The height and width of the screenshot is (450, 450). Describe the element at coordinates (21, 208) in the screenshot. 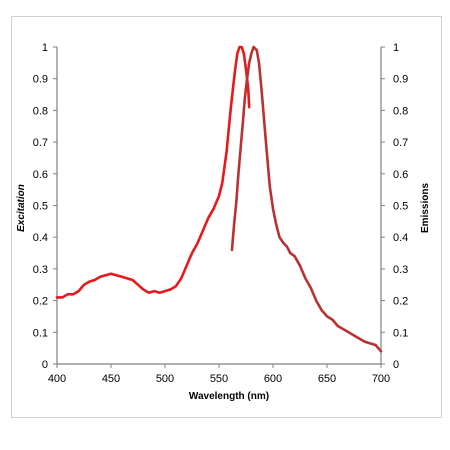

I see `y-axis-title-left: Excitation` at that location.